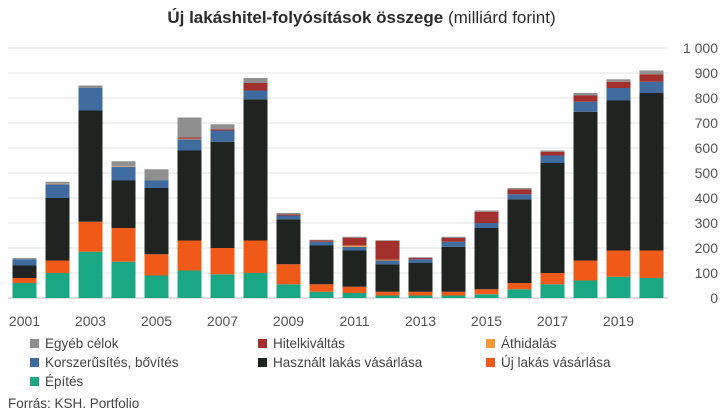  What do you see at coordinates (64, 381) in the screenshot?
I see `legend-label: Építés` at bounding box center [64, 381].